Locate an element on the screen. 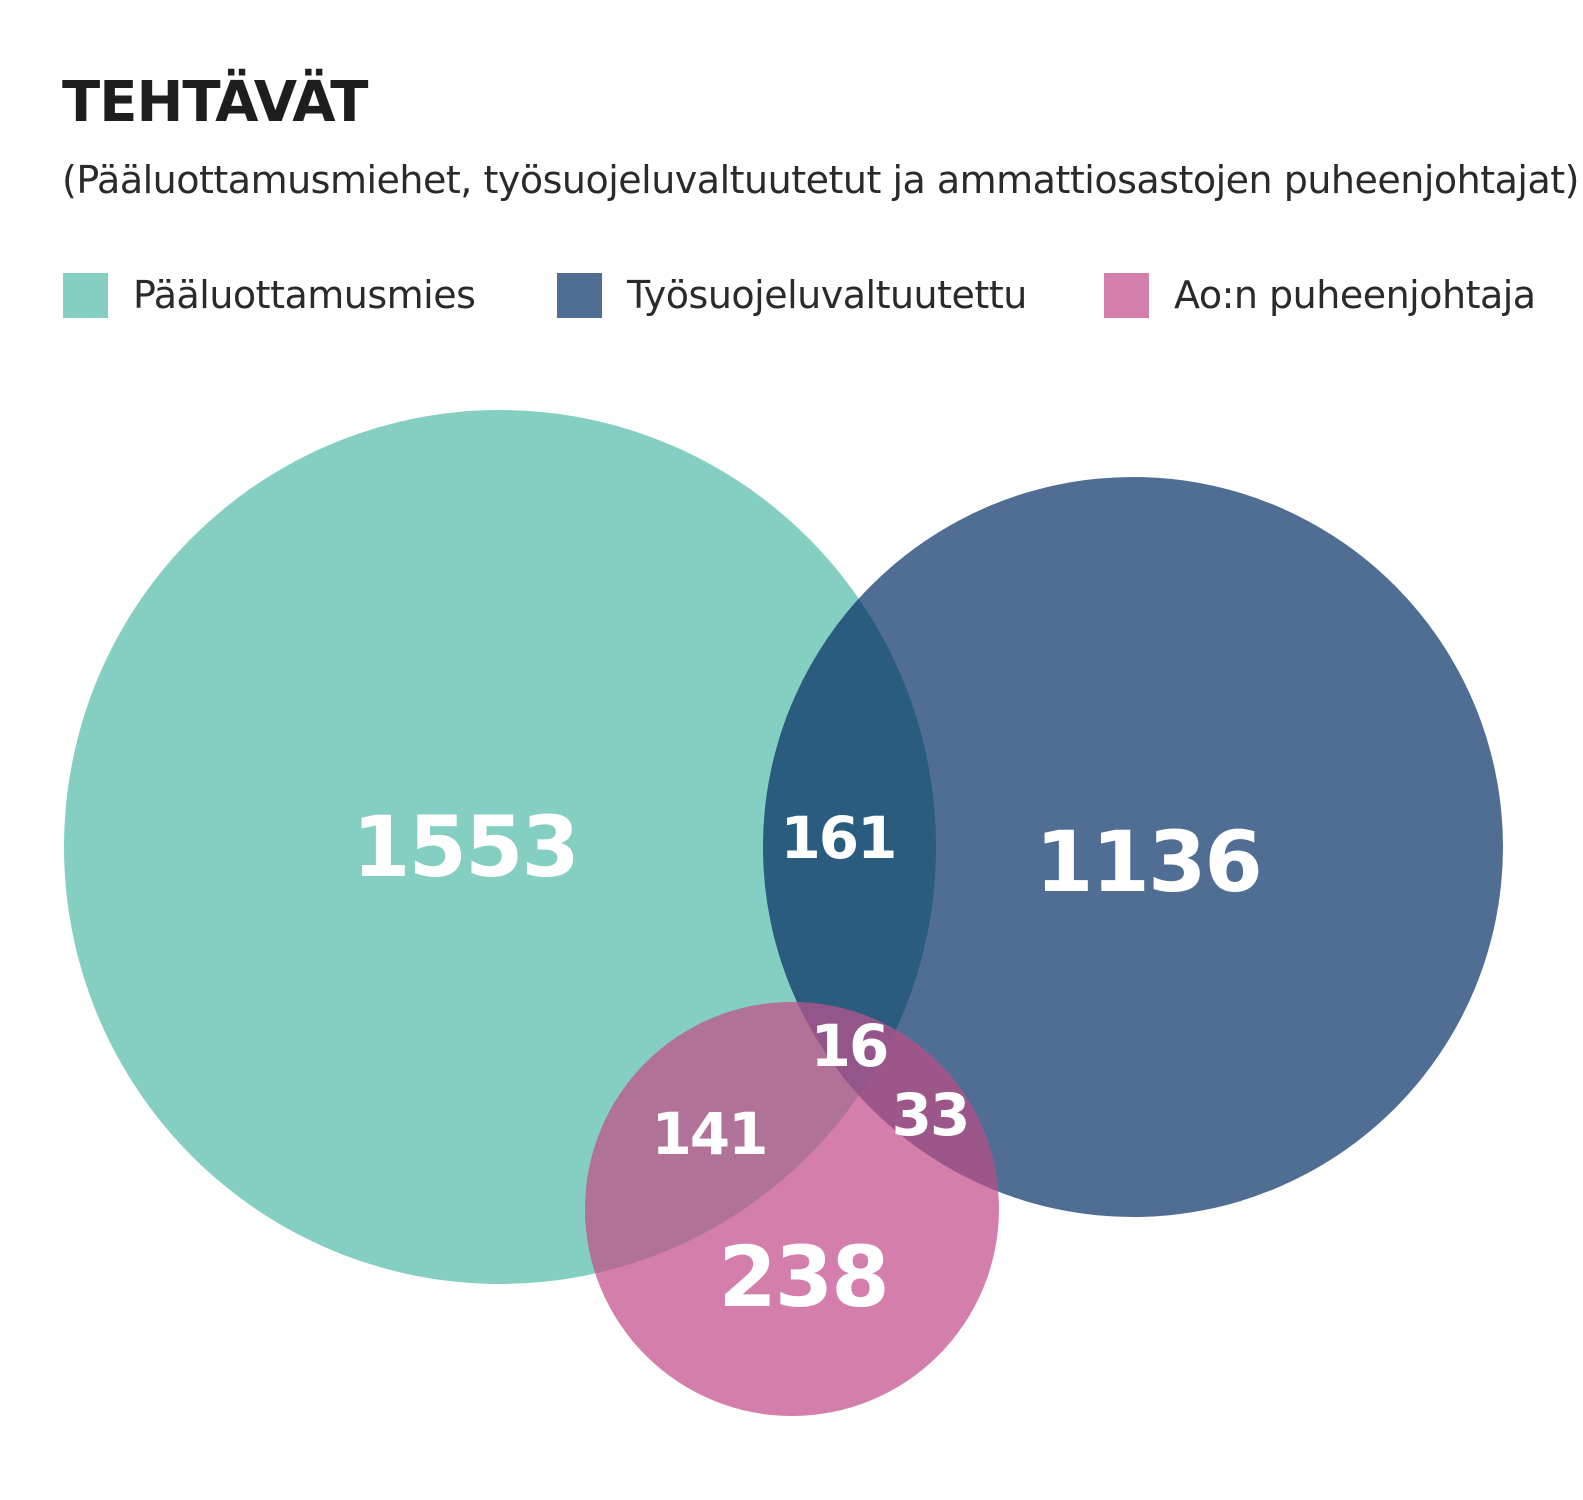 This screenshot has width=1583, height=1500. value-paaluottamusmies-only: 1553 is located at coordinates (465, 847).